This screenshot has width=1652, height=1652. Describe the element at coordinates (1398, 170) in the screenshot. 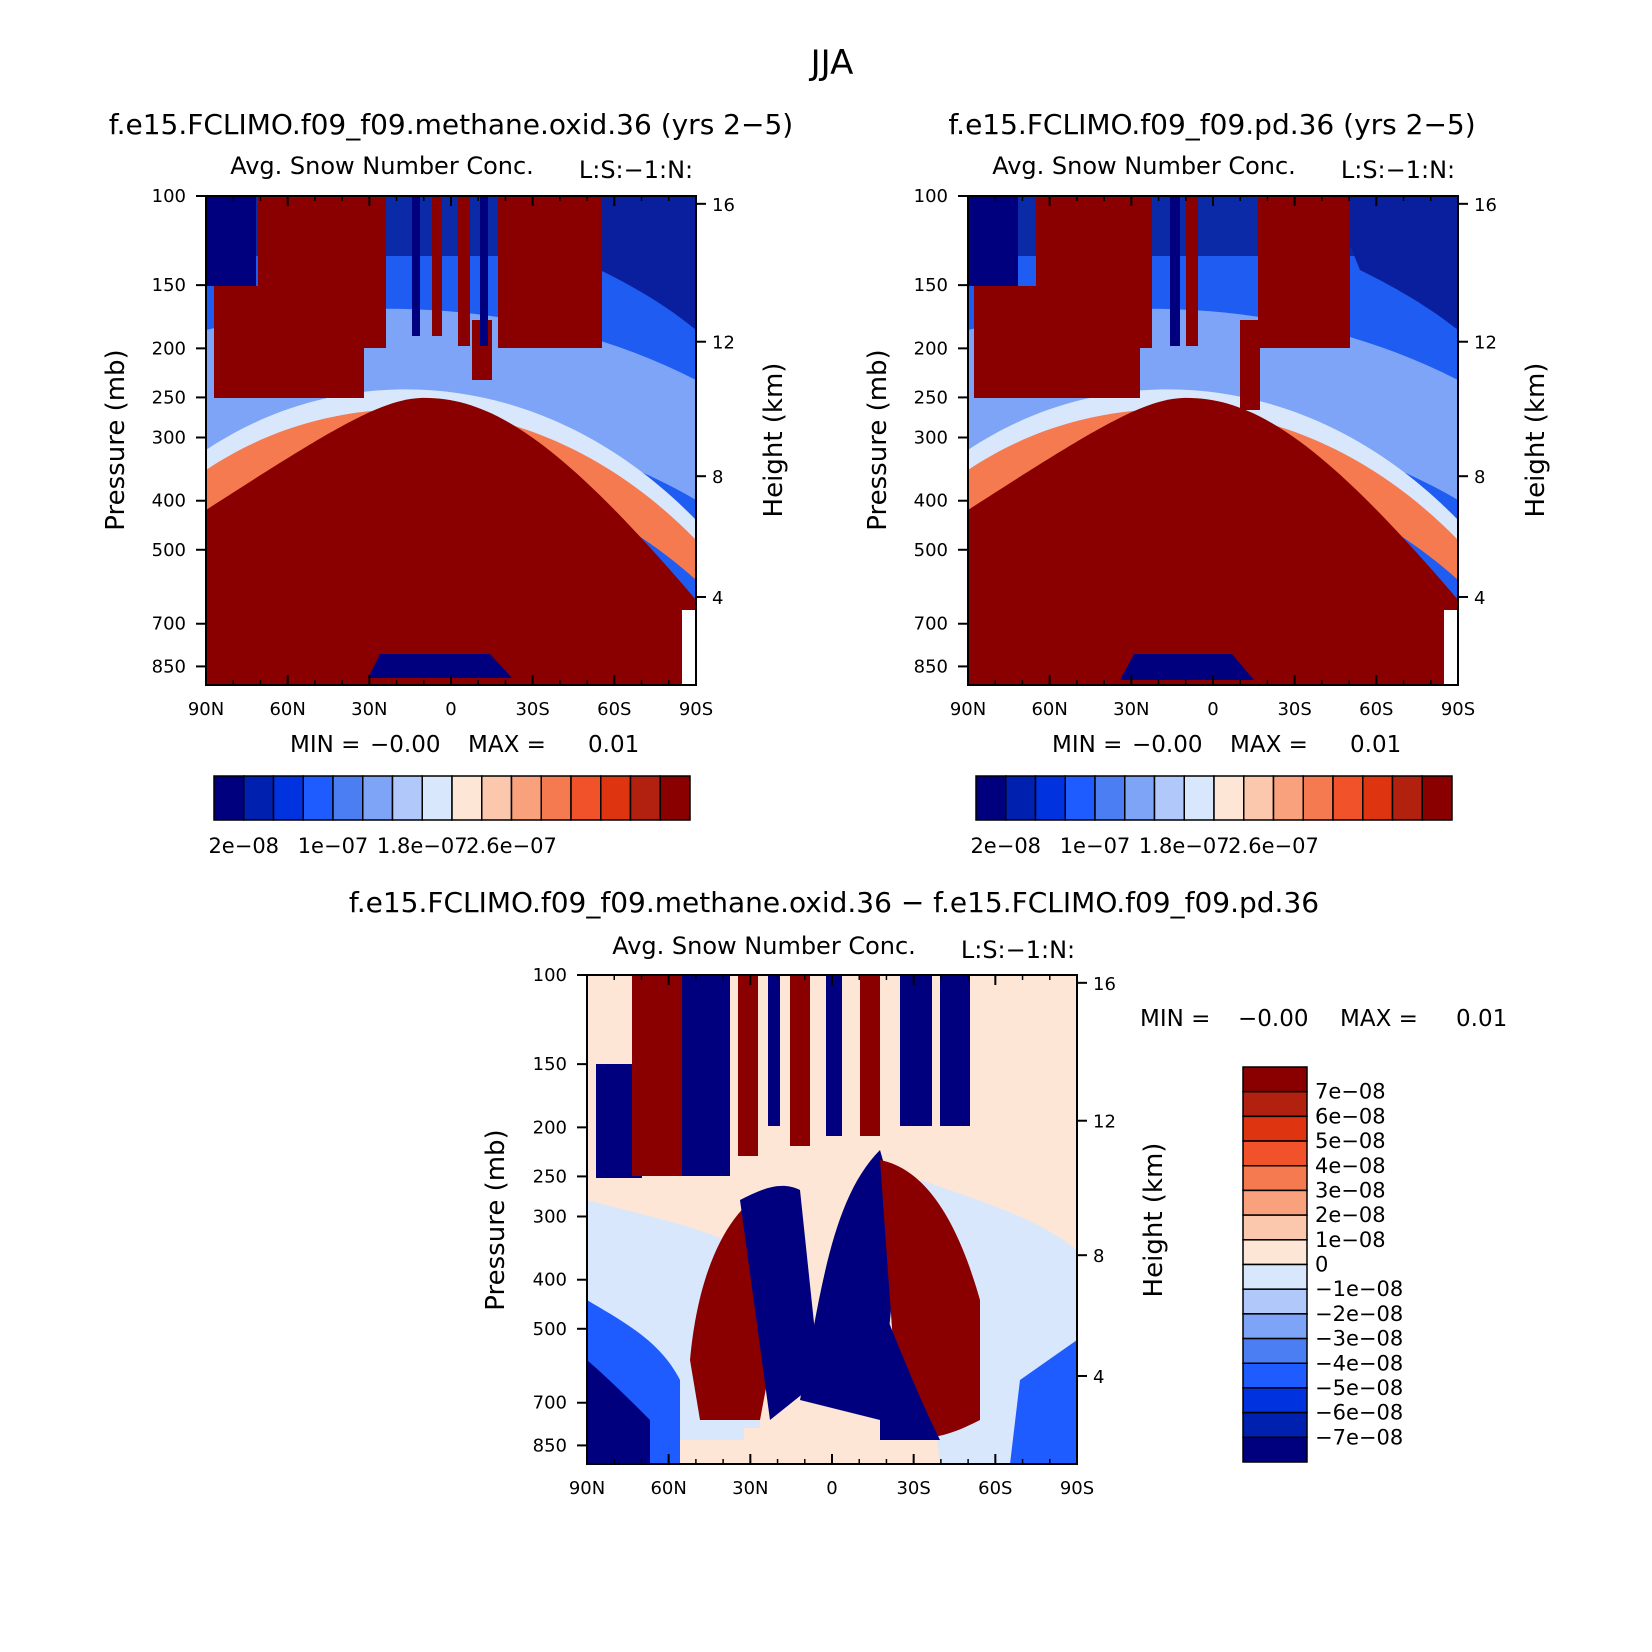

I see `units-label: L:S:−1:N:` at that location.